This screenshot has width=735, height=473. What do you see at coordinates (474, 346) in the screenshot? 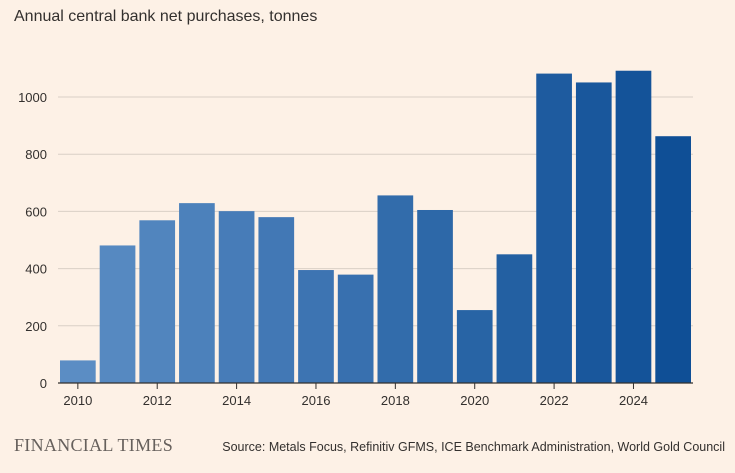
I see `bar-2020` at bounding box center [474, 346].